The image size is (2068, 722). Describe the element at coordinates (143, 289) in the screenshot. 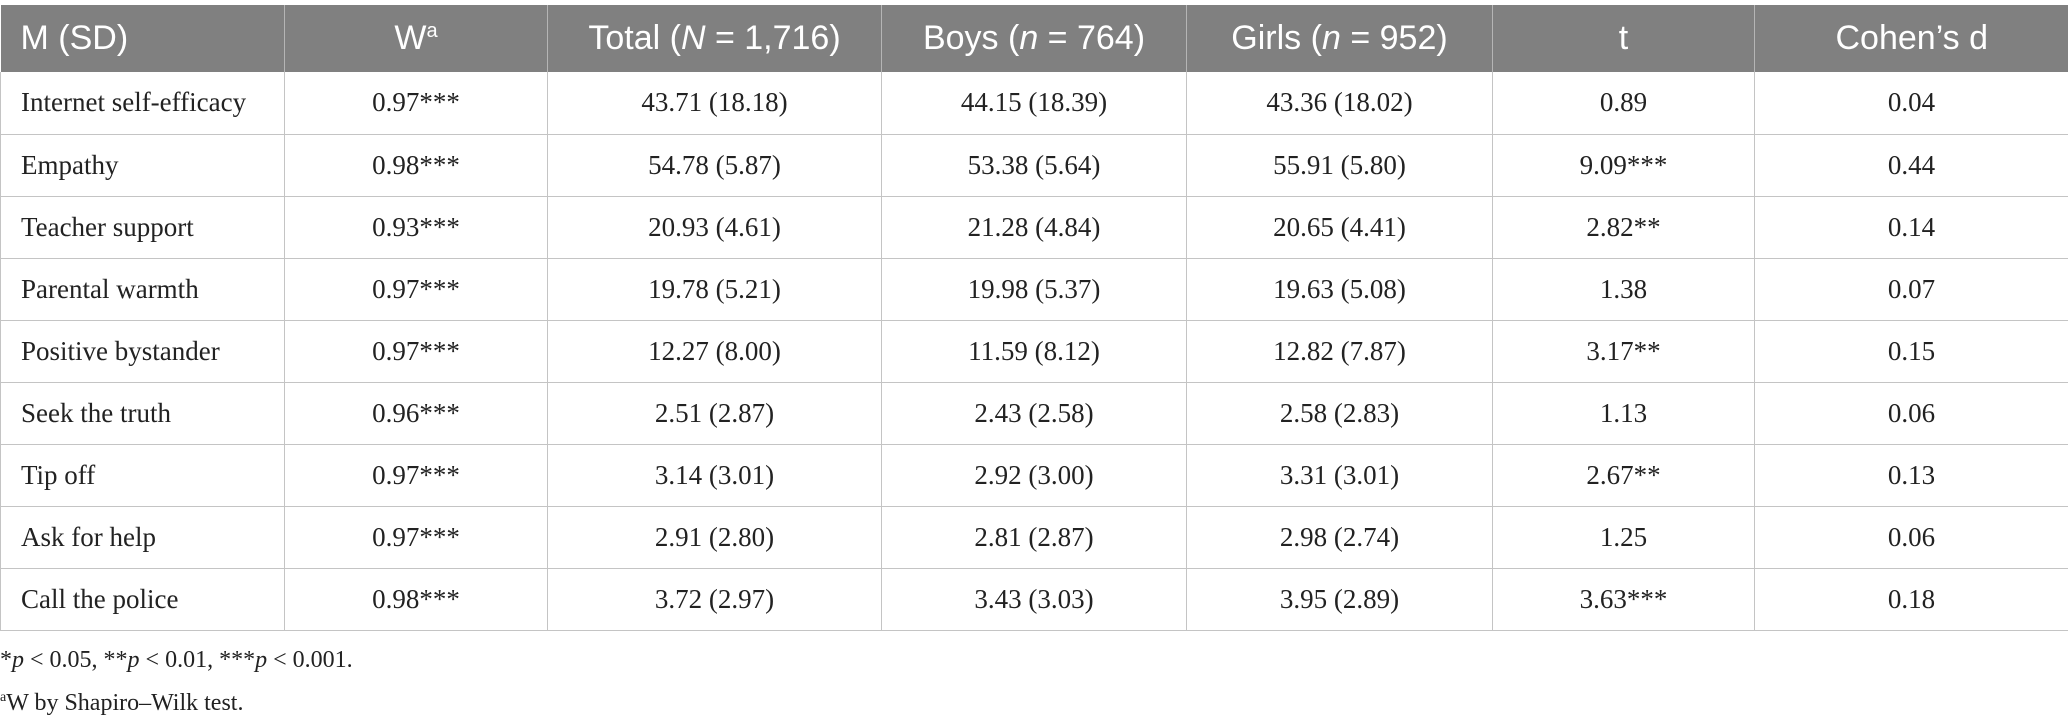

I see `row-label: Parental warmth` at that location.